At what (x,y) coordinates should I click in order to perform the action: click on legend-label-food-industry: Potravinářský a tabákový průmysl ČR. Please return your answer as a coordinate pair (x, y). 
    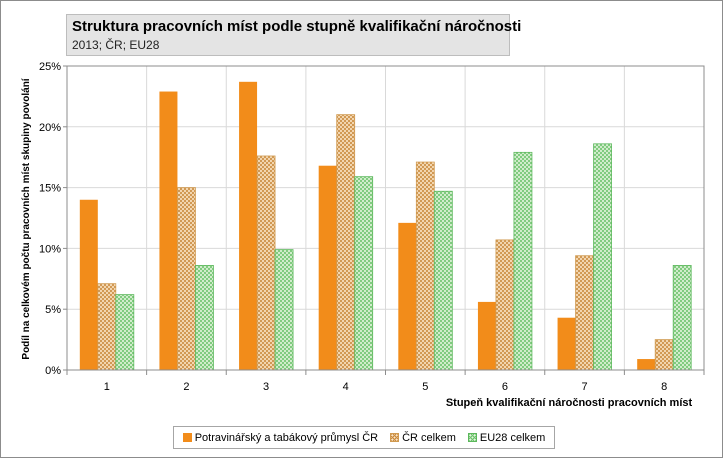
    Looking at the image, I should click on (286, 437).